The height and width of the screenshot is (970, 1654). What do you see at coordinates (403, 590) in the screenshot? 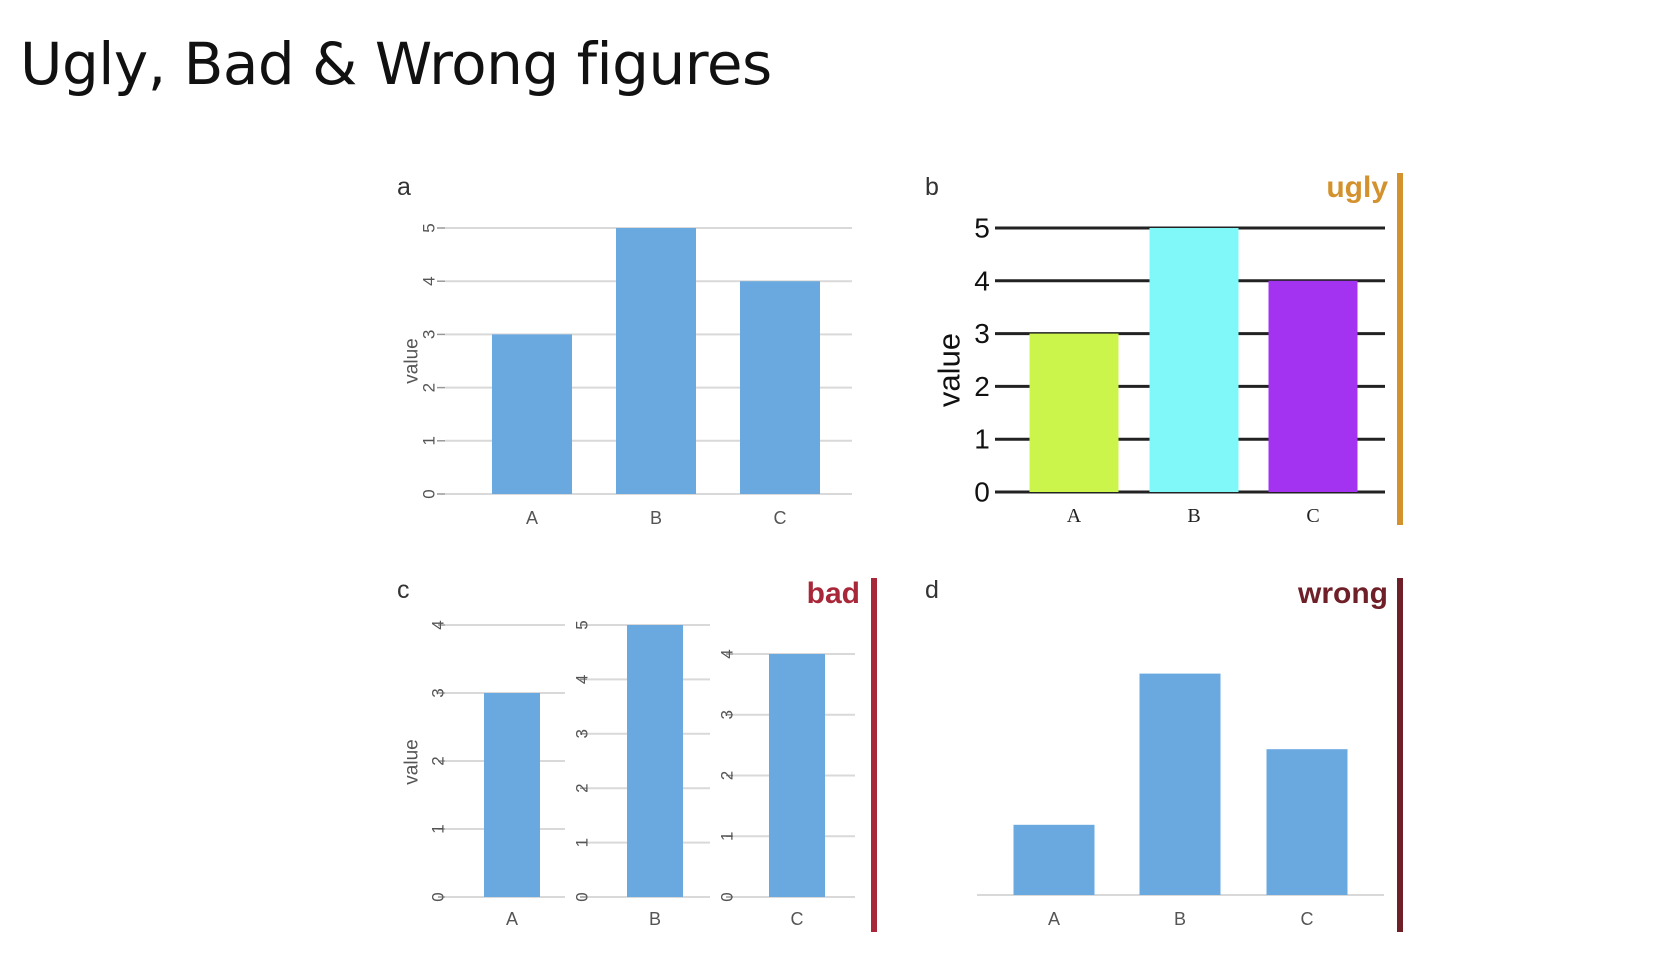
I see `panel-c-letter: c` at bounding box center [403, 590].